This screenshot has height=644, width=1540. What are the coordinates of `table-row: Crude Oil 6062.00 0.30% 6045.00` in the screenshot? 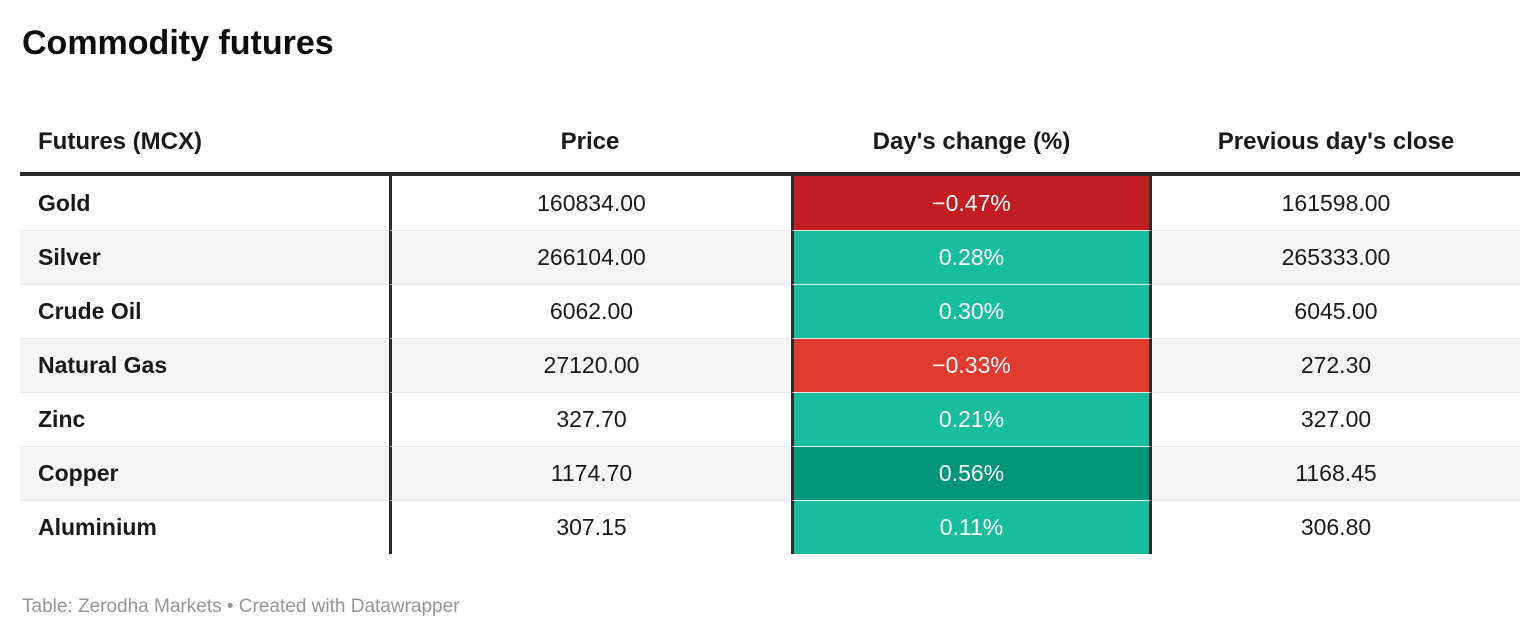 It's located at (770, 311).